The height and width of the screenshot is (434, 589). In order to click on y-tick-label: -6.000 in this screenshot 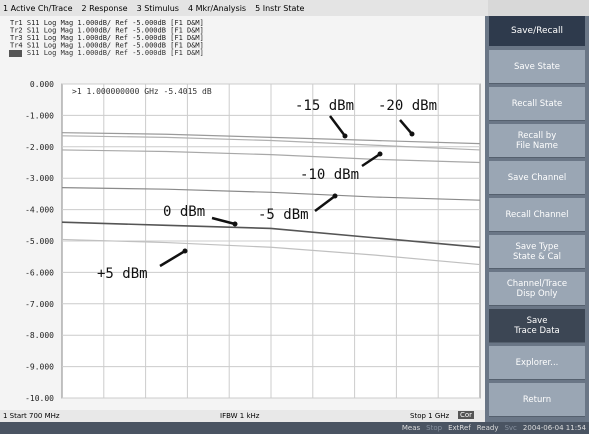, I will do `click(39, 272)`.